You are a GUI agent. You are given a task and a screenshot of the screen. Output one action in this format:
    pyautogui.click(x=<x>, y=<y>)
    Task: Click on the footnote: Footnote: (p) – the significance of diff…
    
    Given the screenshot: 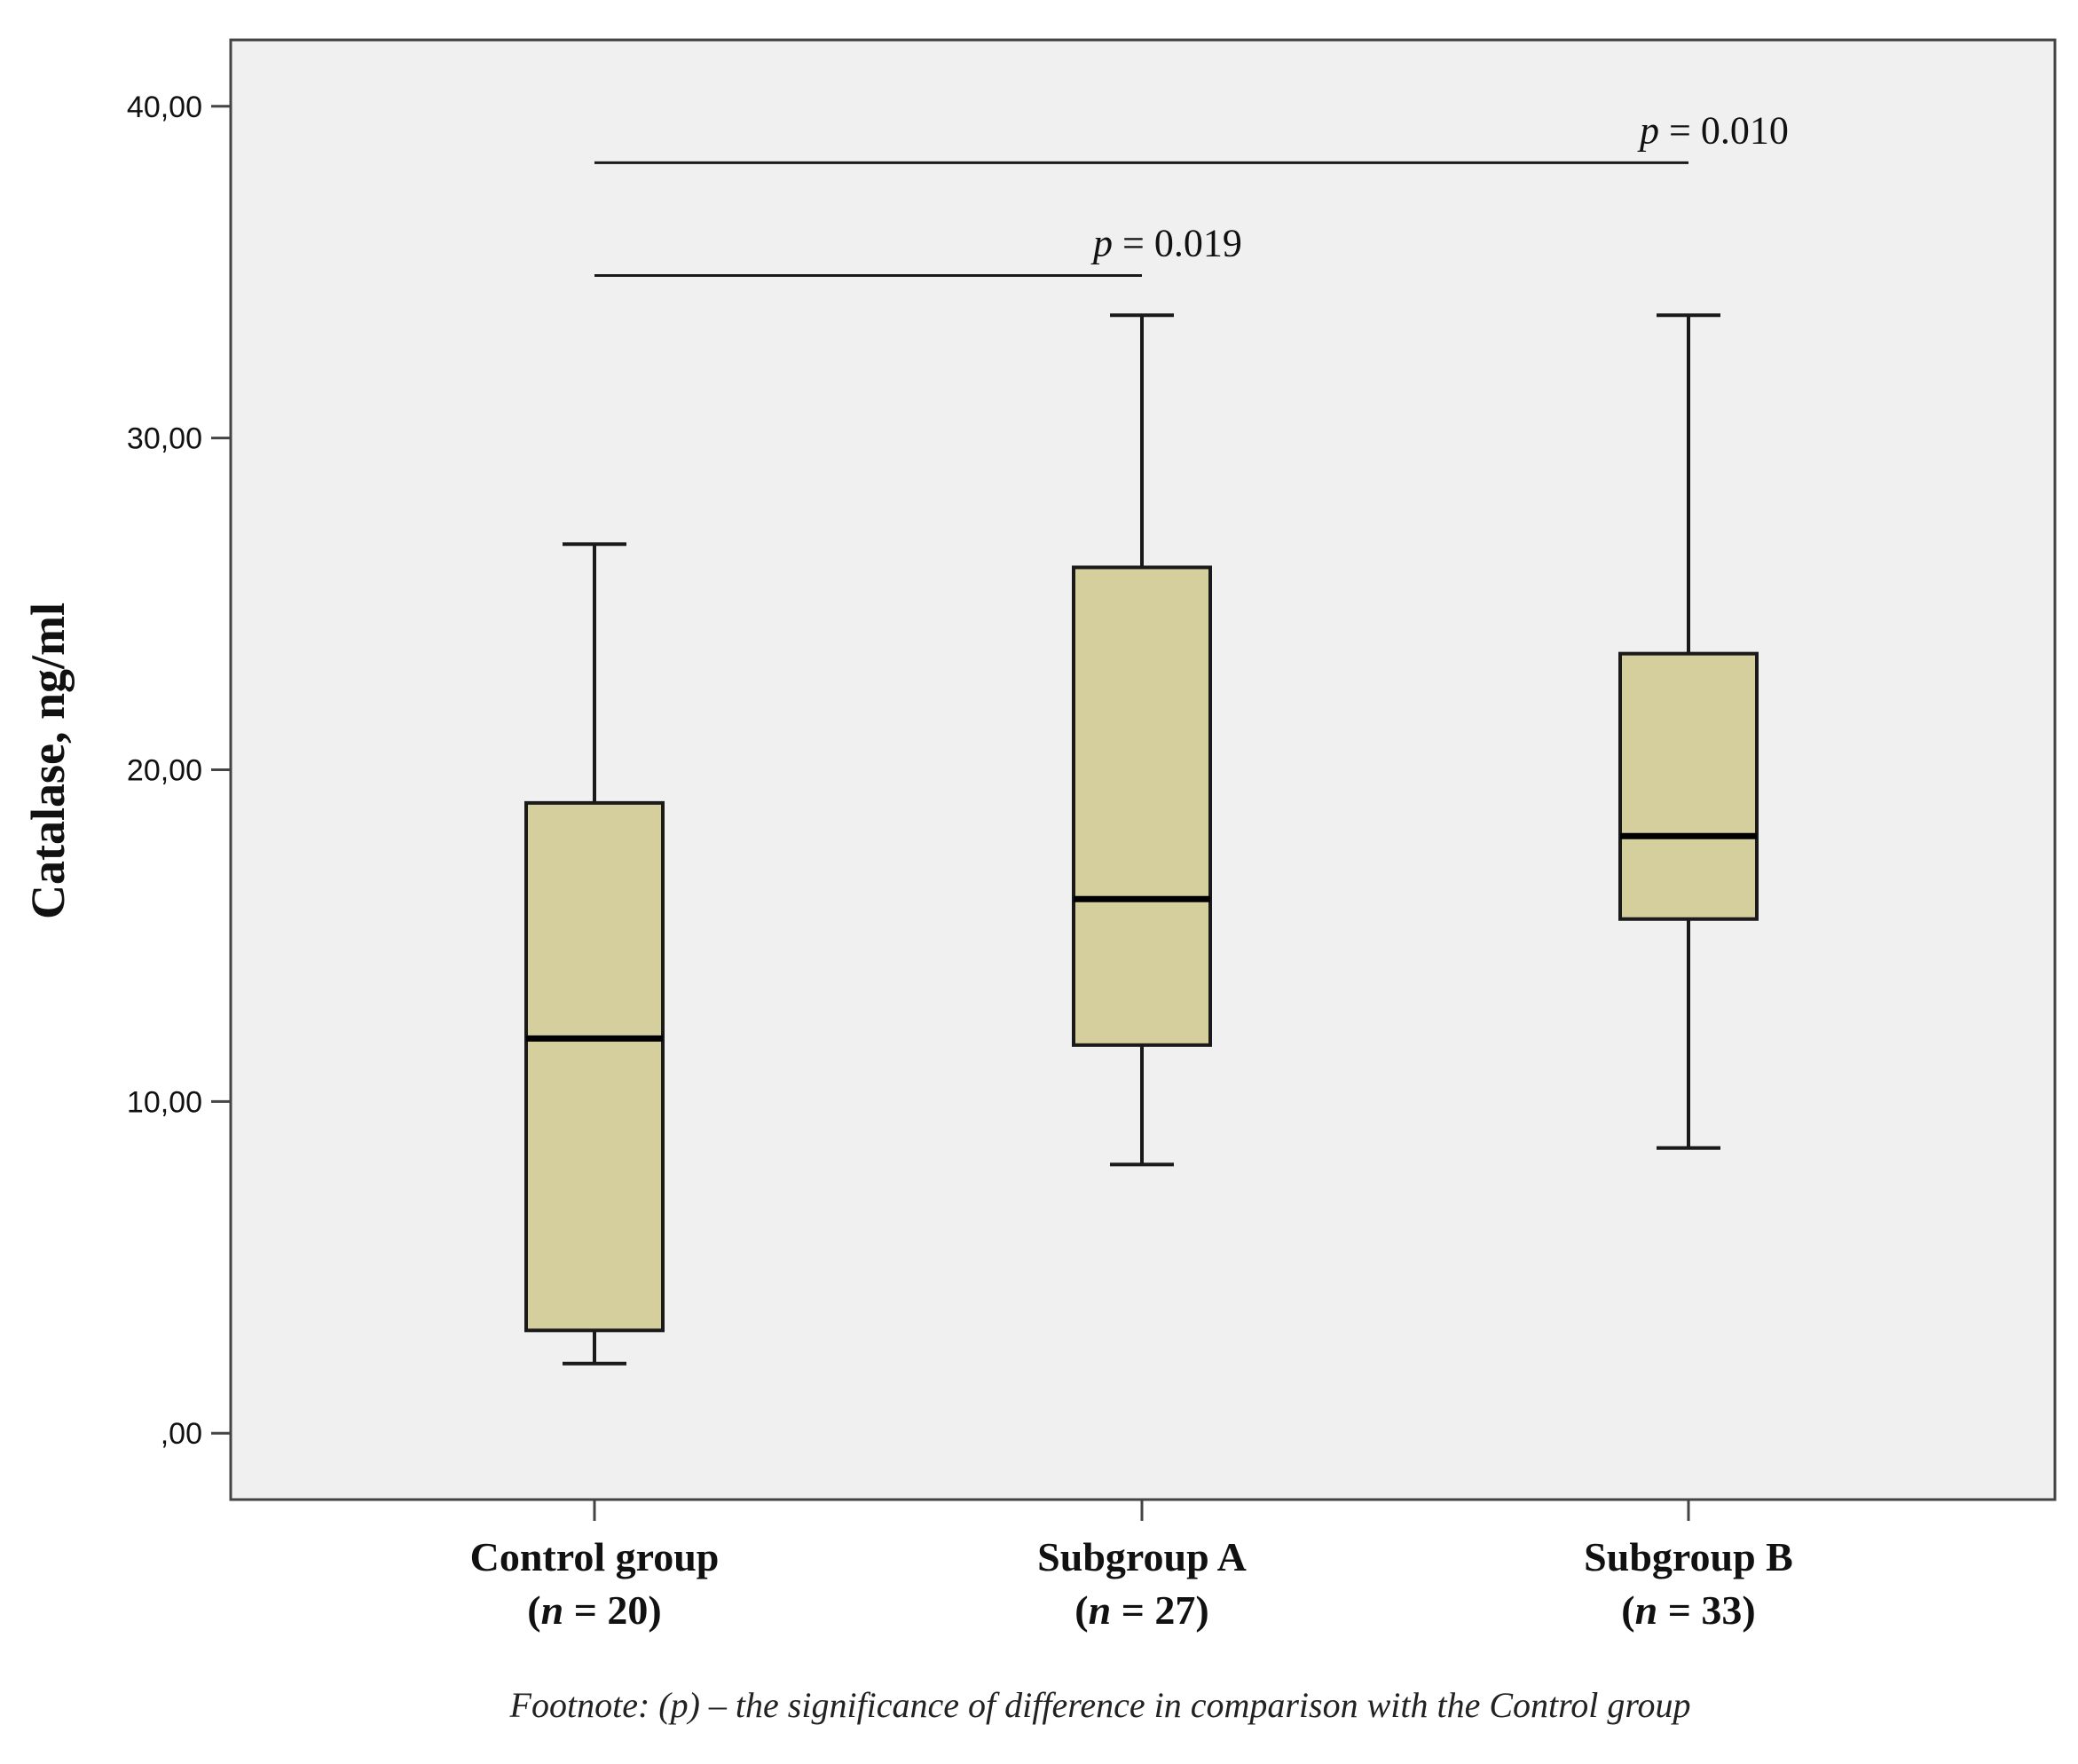 What is the action you would take?
    pyautogui.click(x=1100, y=1705)
    